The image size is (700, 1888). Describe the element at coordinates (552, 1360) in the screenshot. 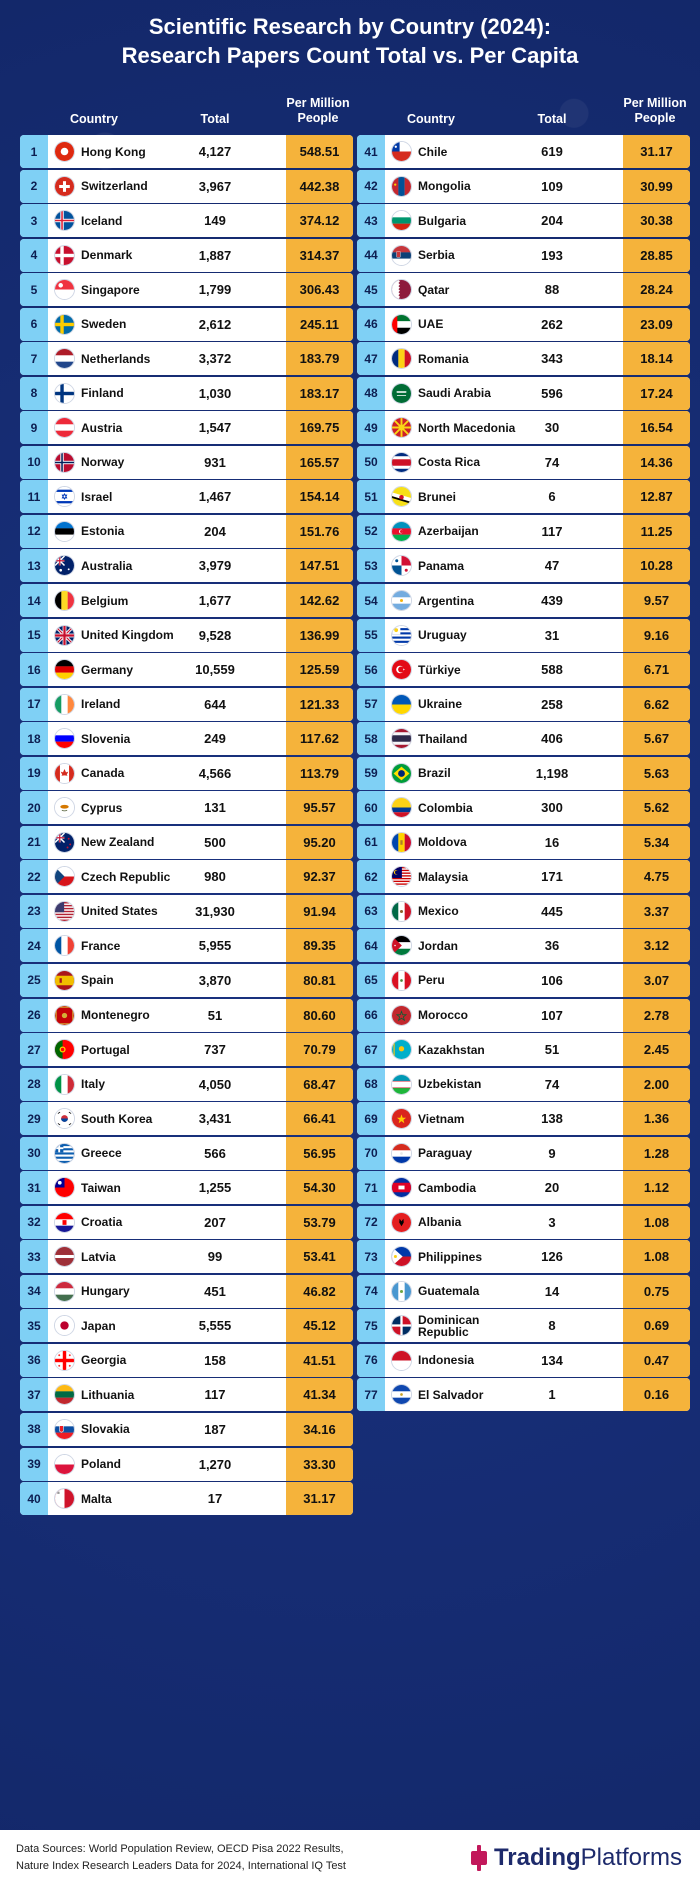

I see `total-value: 134` at that location.